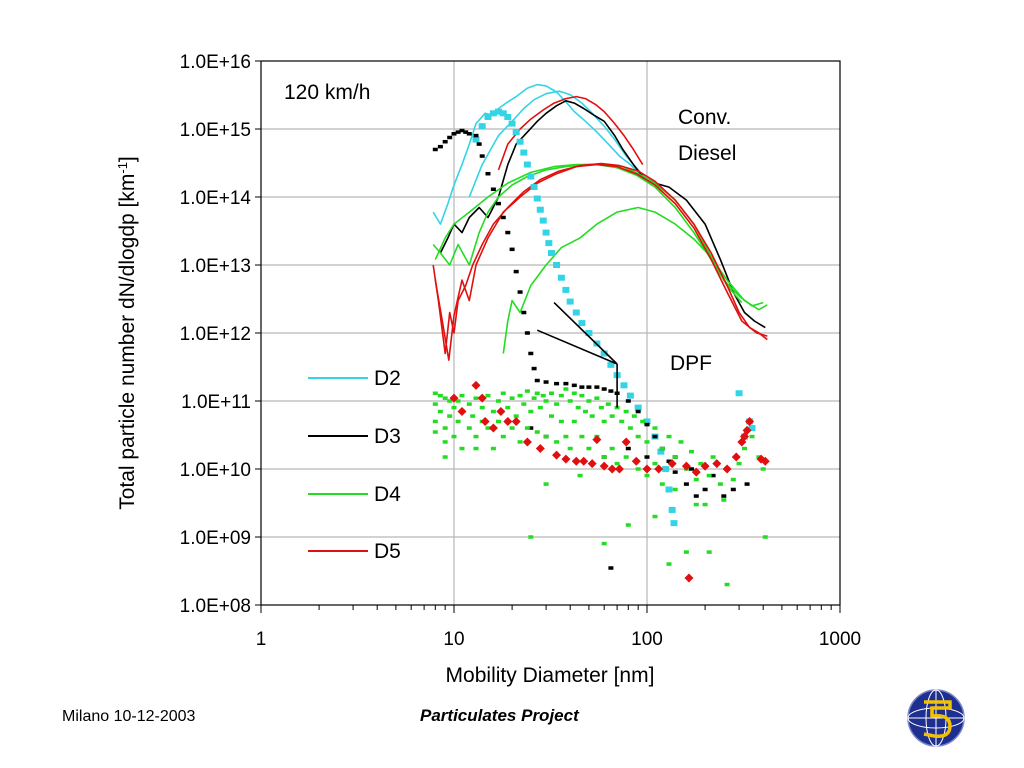  Describe the element at coordinates (550, 675) in the screenshot. I see `x-axis-title: Mobility Diameter [nm]` at that location.